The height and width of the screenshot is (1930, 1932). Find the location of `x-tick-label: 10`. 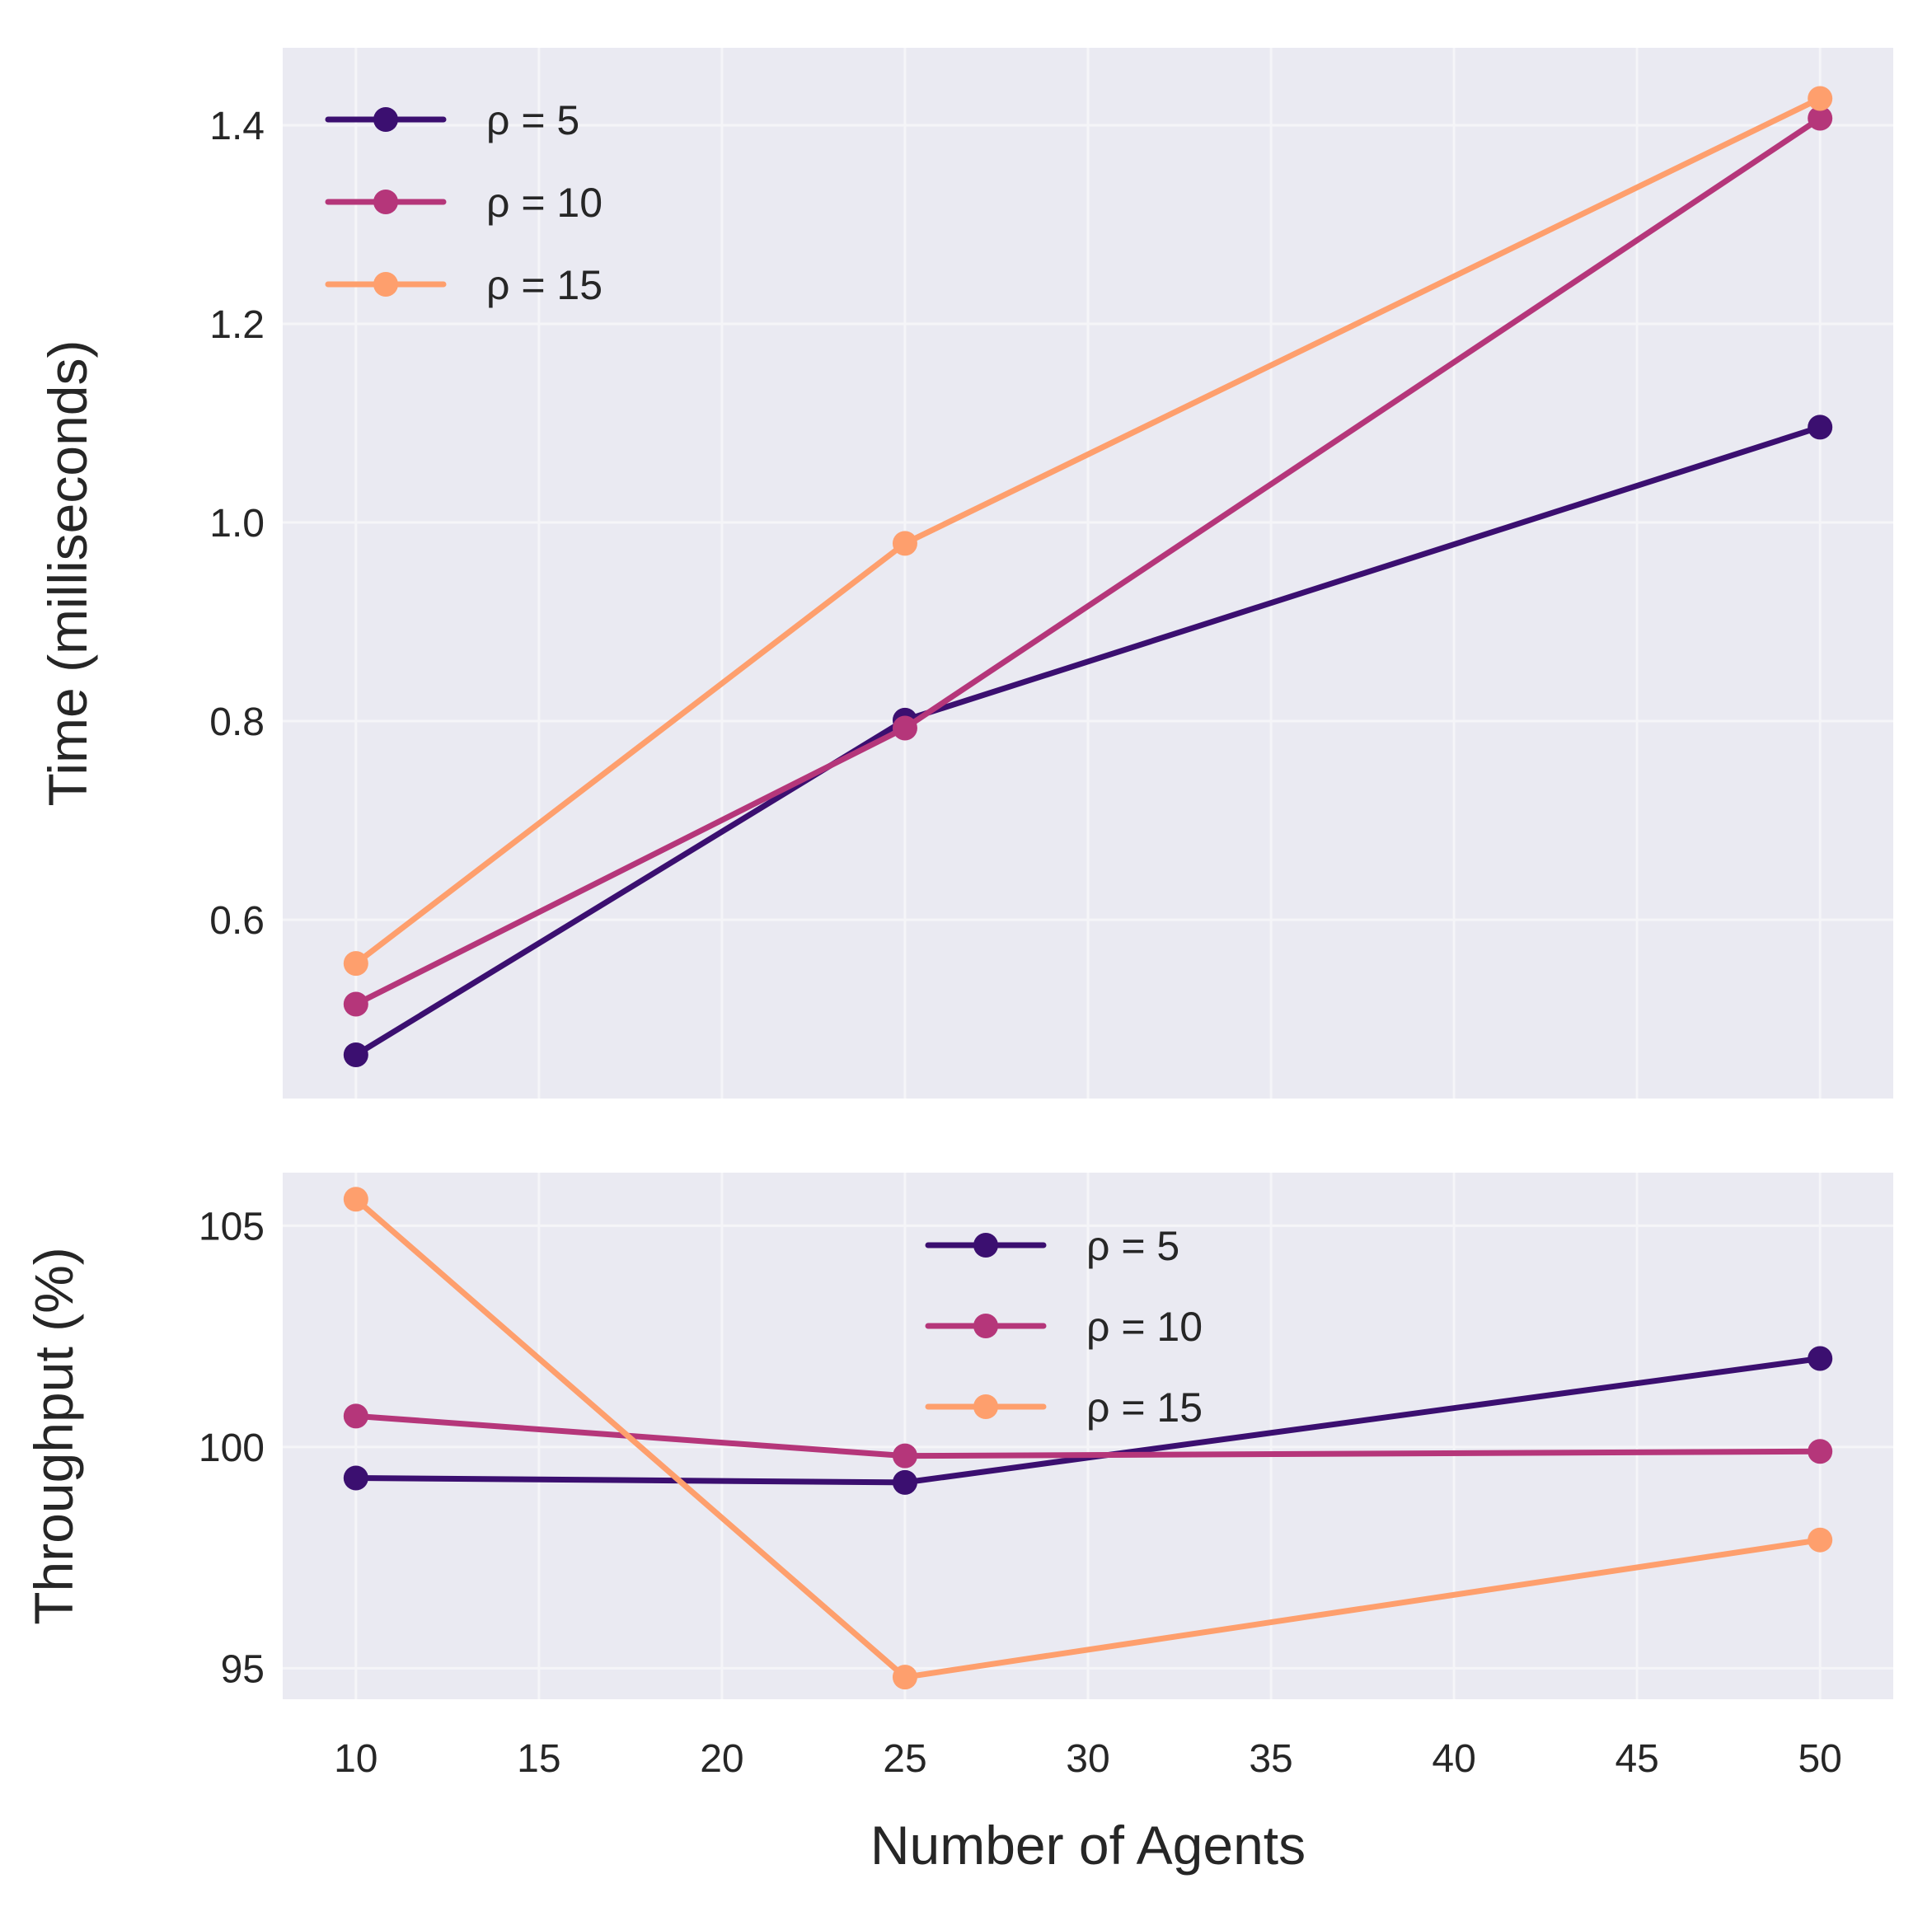

x-tick-label: 10 is located at coordinates (355, 1759).